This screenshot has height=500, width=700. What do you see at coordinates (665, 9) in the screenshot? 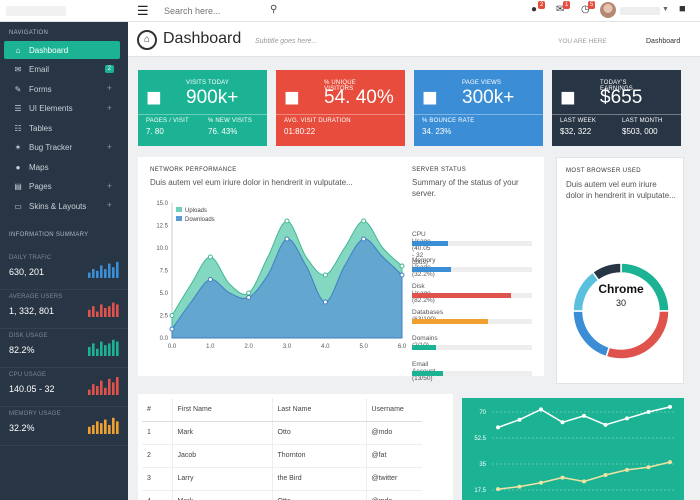
I see `chevron-down-icon: ▼` at bounding box center [665, 9].